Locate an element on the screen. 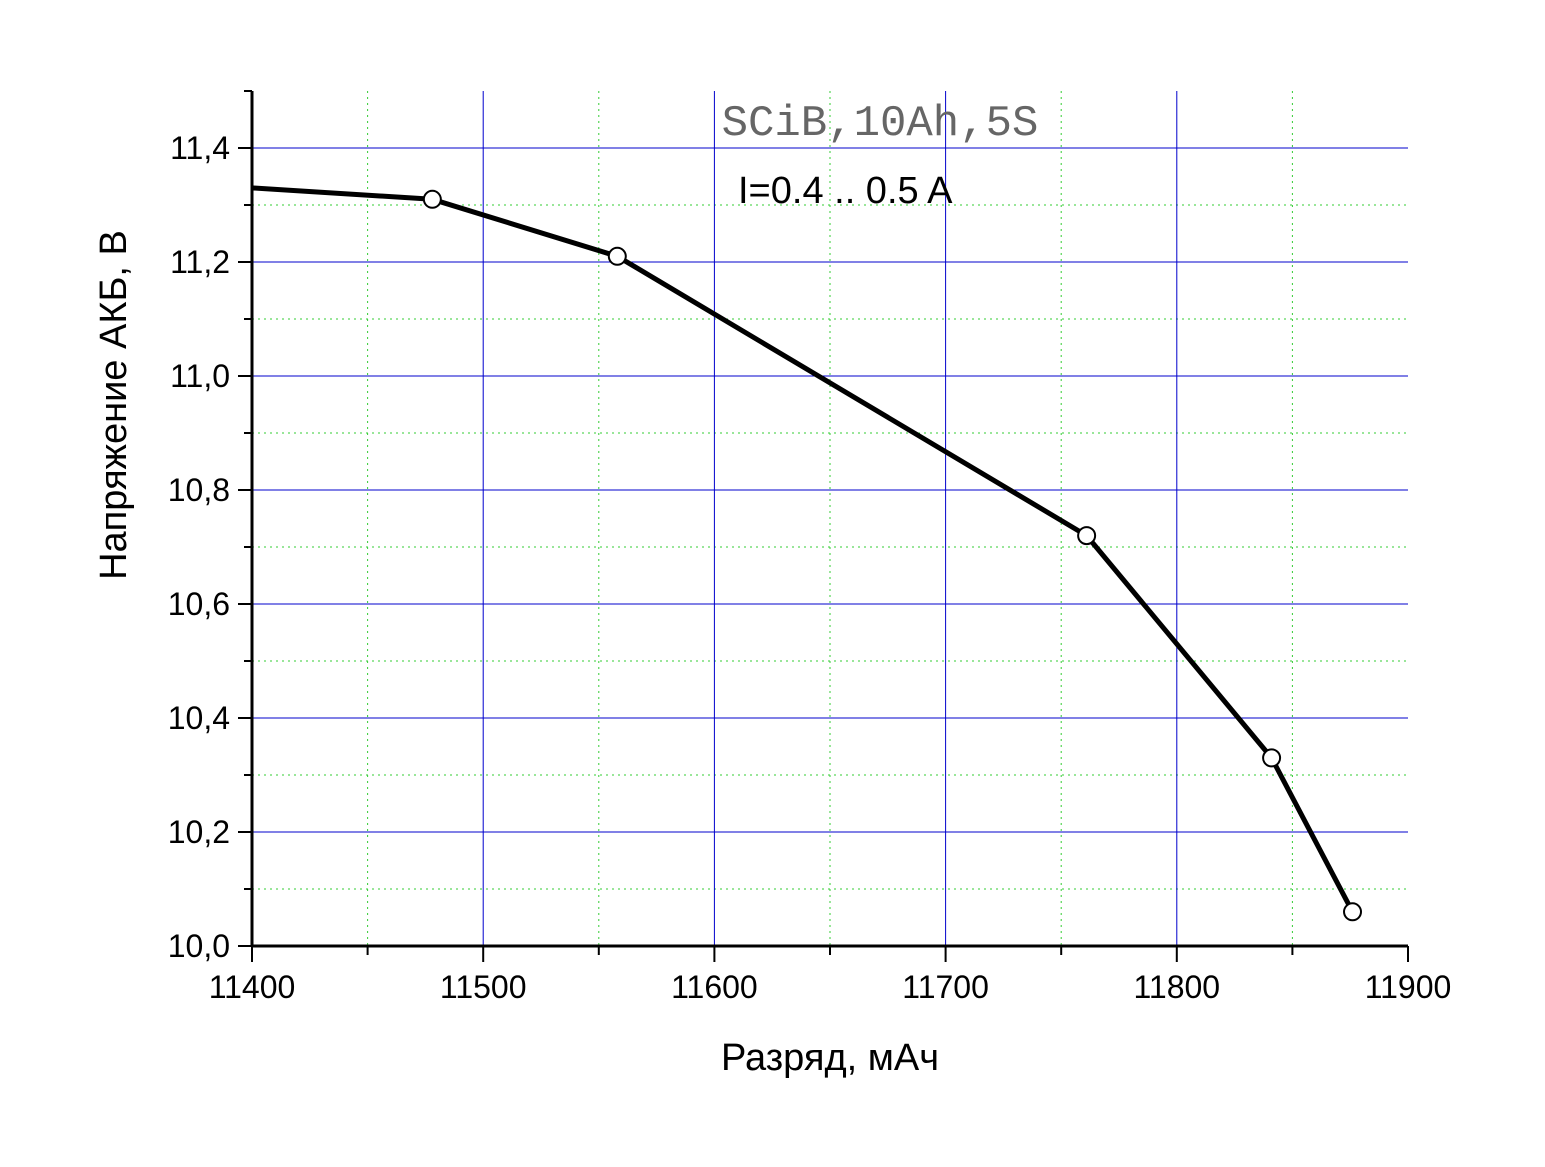  x-tick-label: 11400 is located at coordinates (252, 987).